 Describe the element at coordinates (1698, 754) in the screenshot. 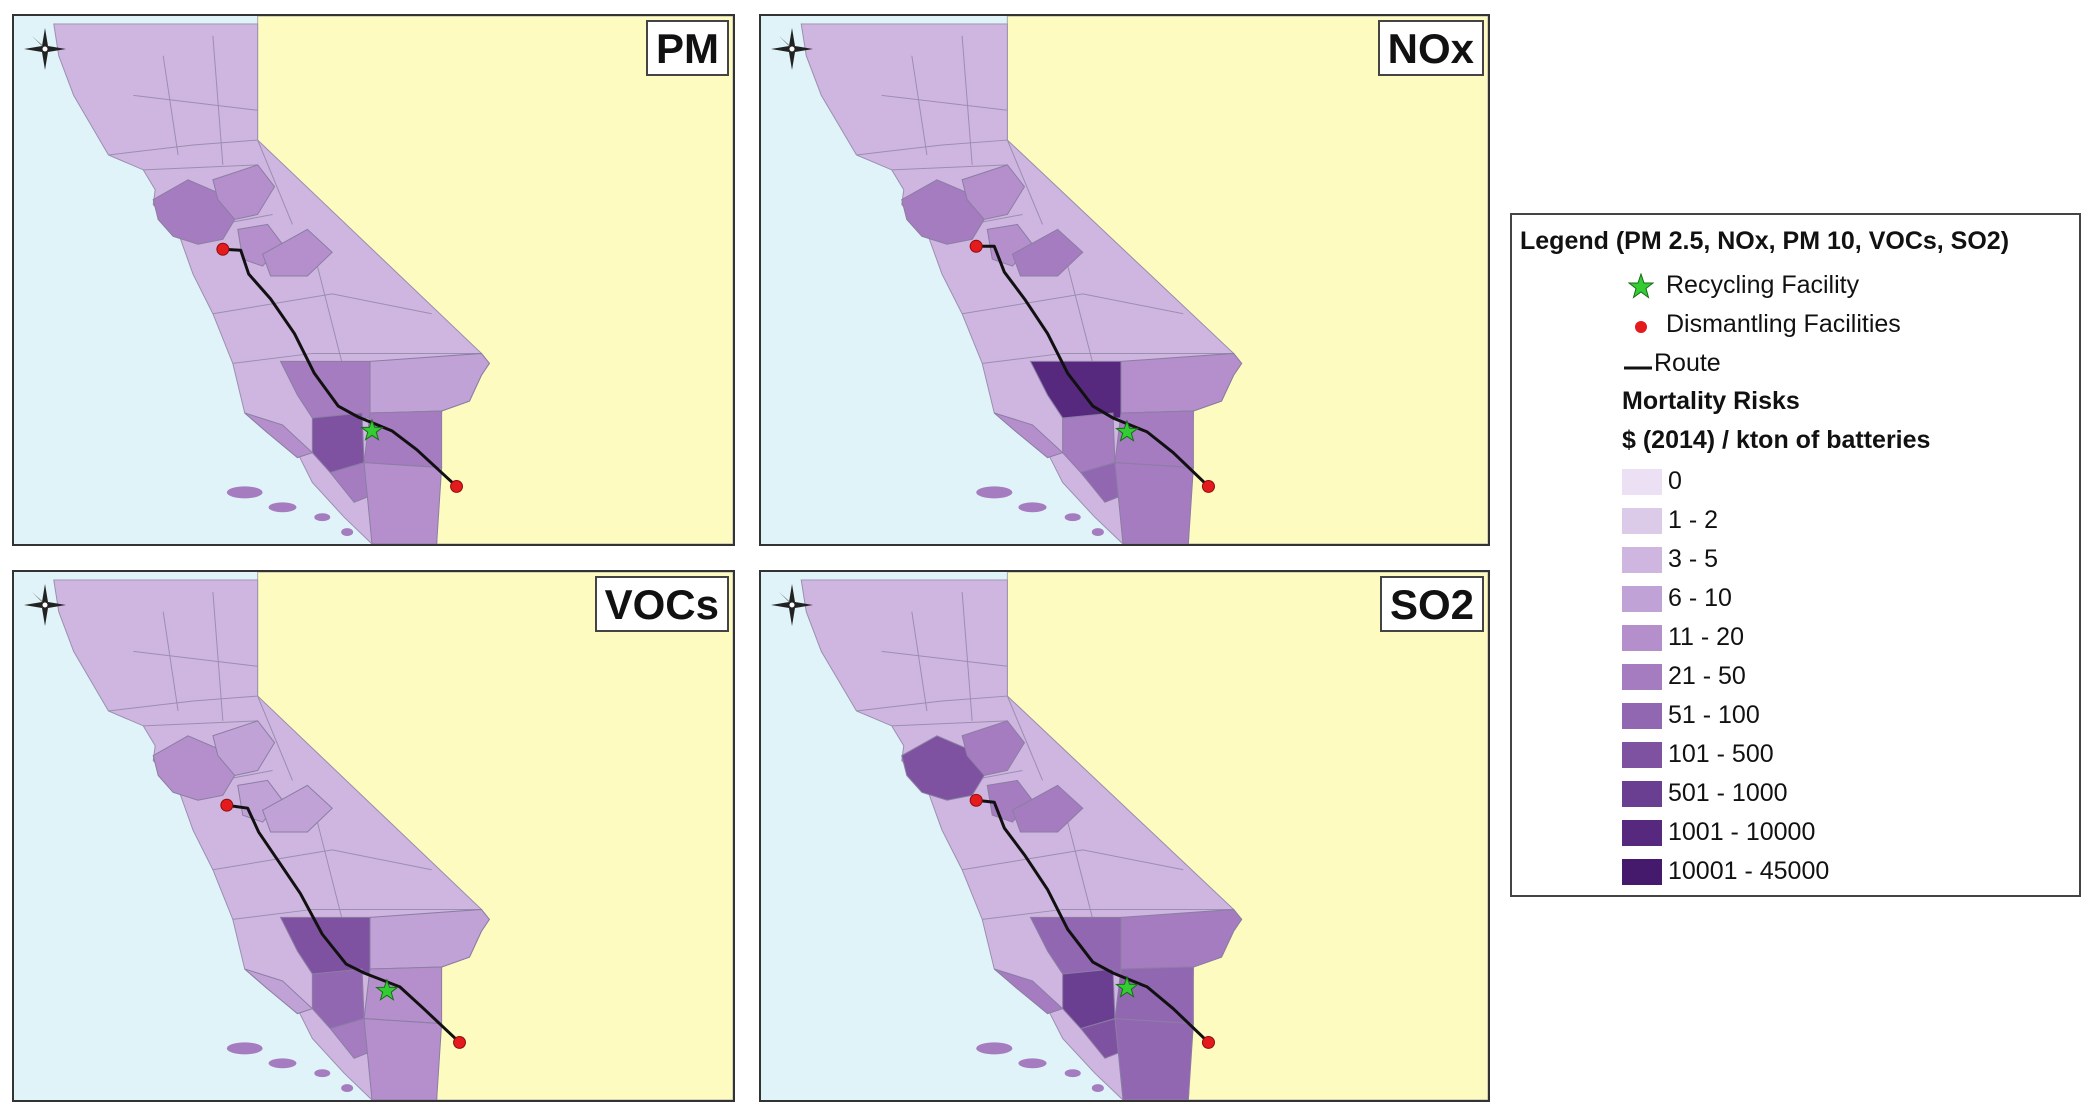

I see `legend-class-row: 101 - 500` at that location.